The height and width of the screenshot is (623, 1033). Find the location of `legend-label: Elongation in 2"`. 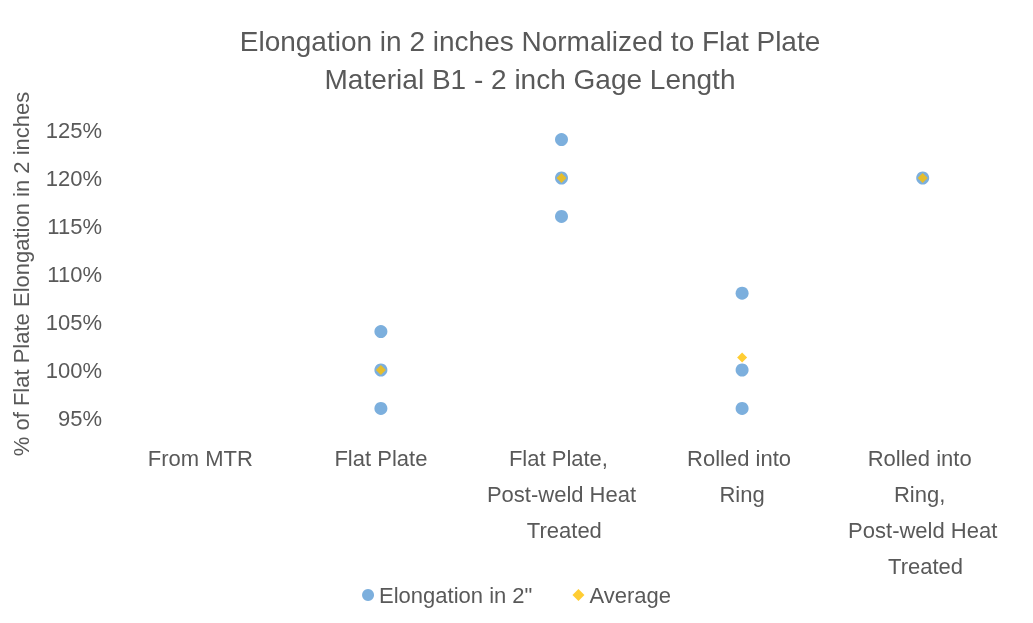

legend-label: Elongation in 2" is located at coordinates (456, 595).